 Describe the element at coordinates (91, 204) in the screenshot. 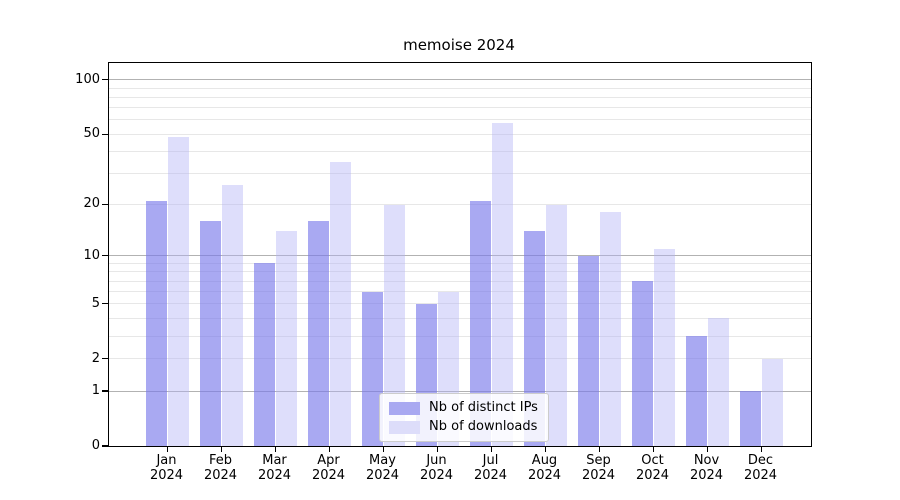

I see `y-axis-tick-label: 20` at that location.